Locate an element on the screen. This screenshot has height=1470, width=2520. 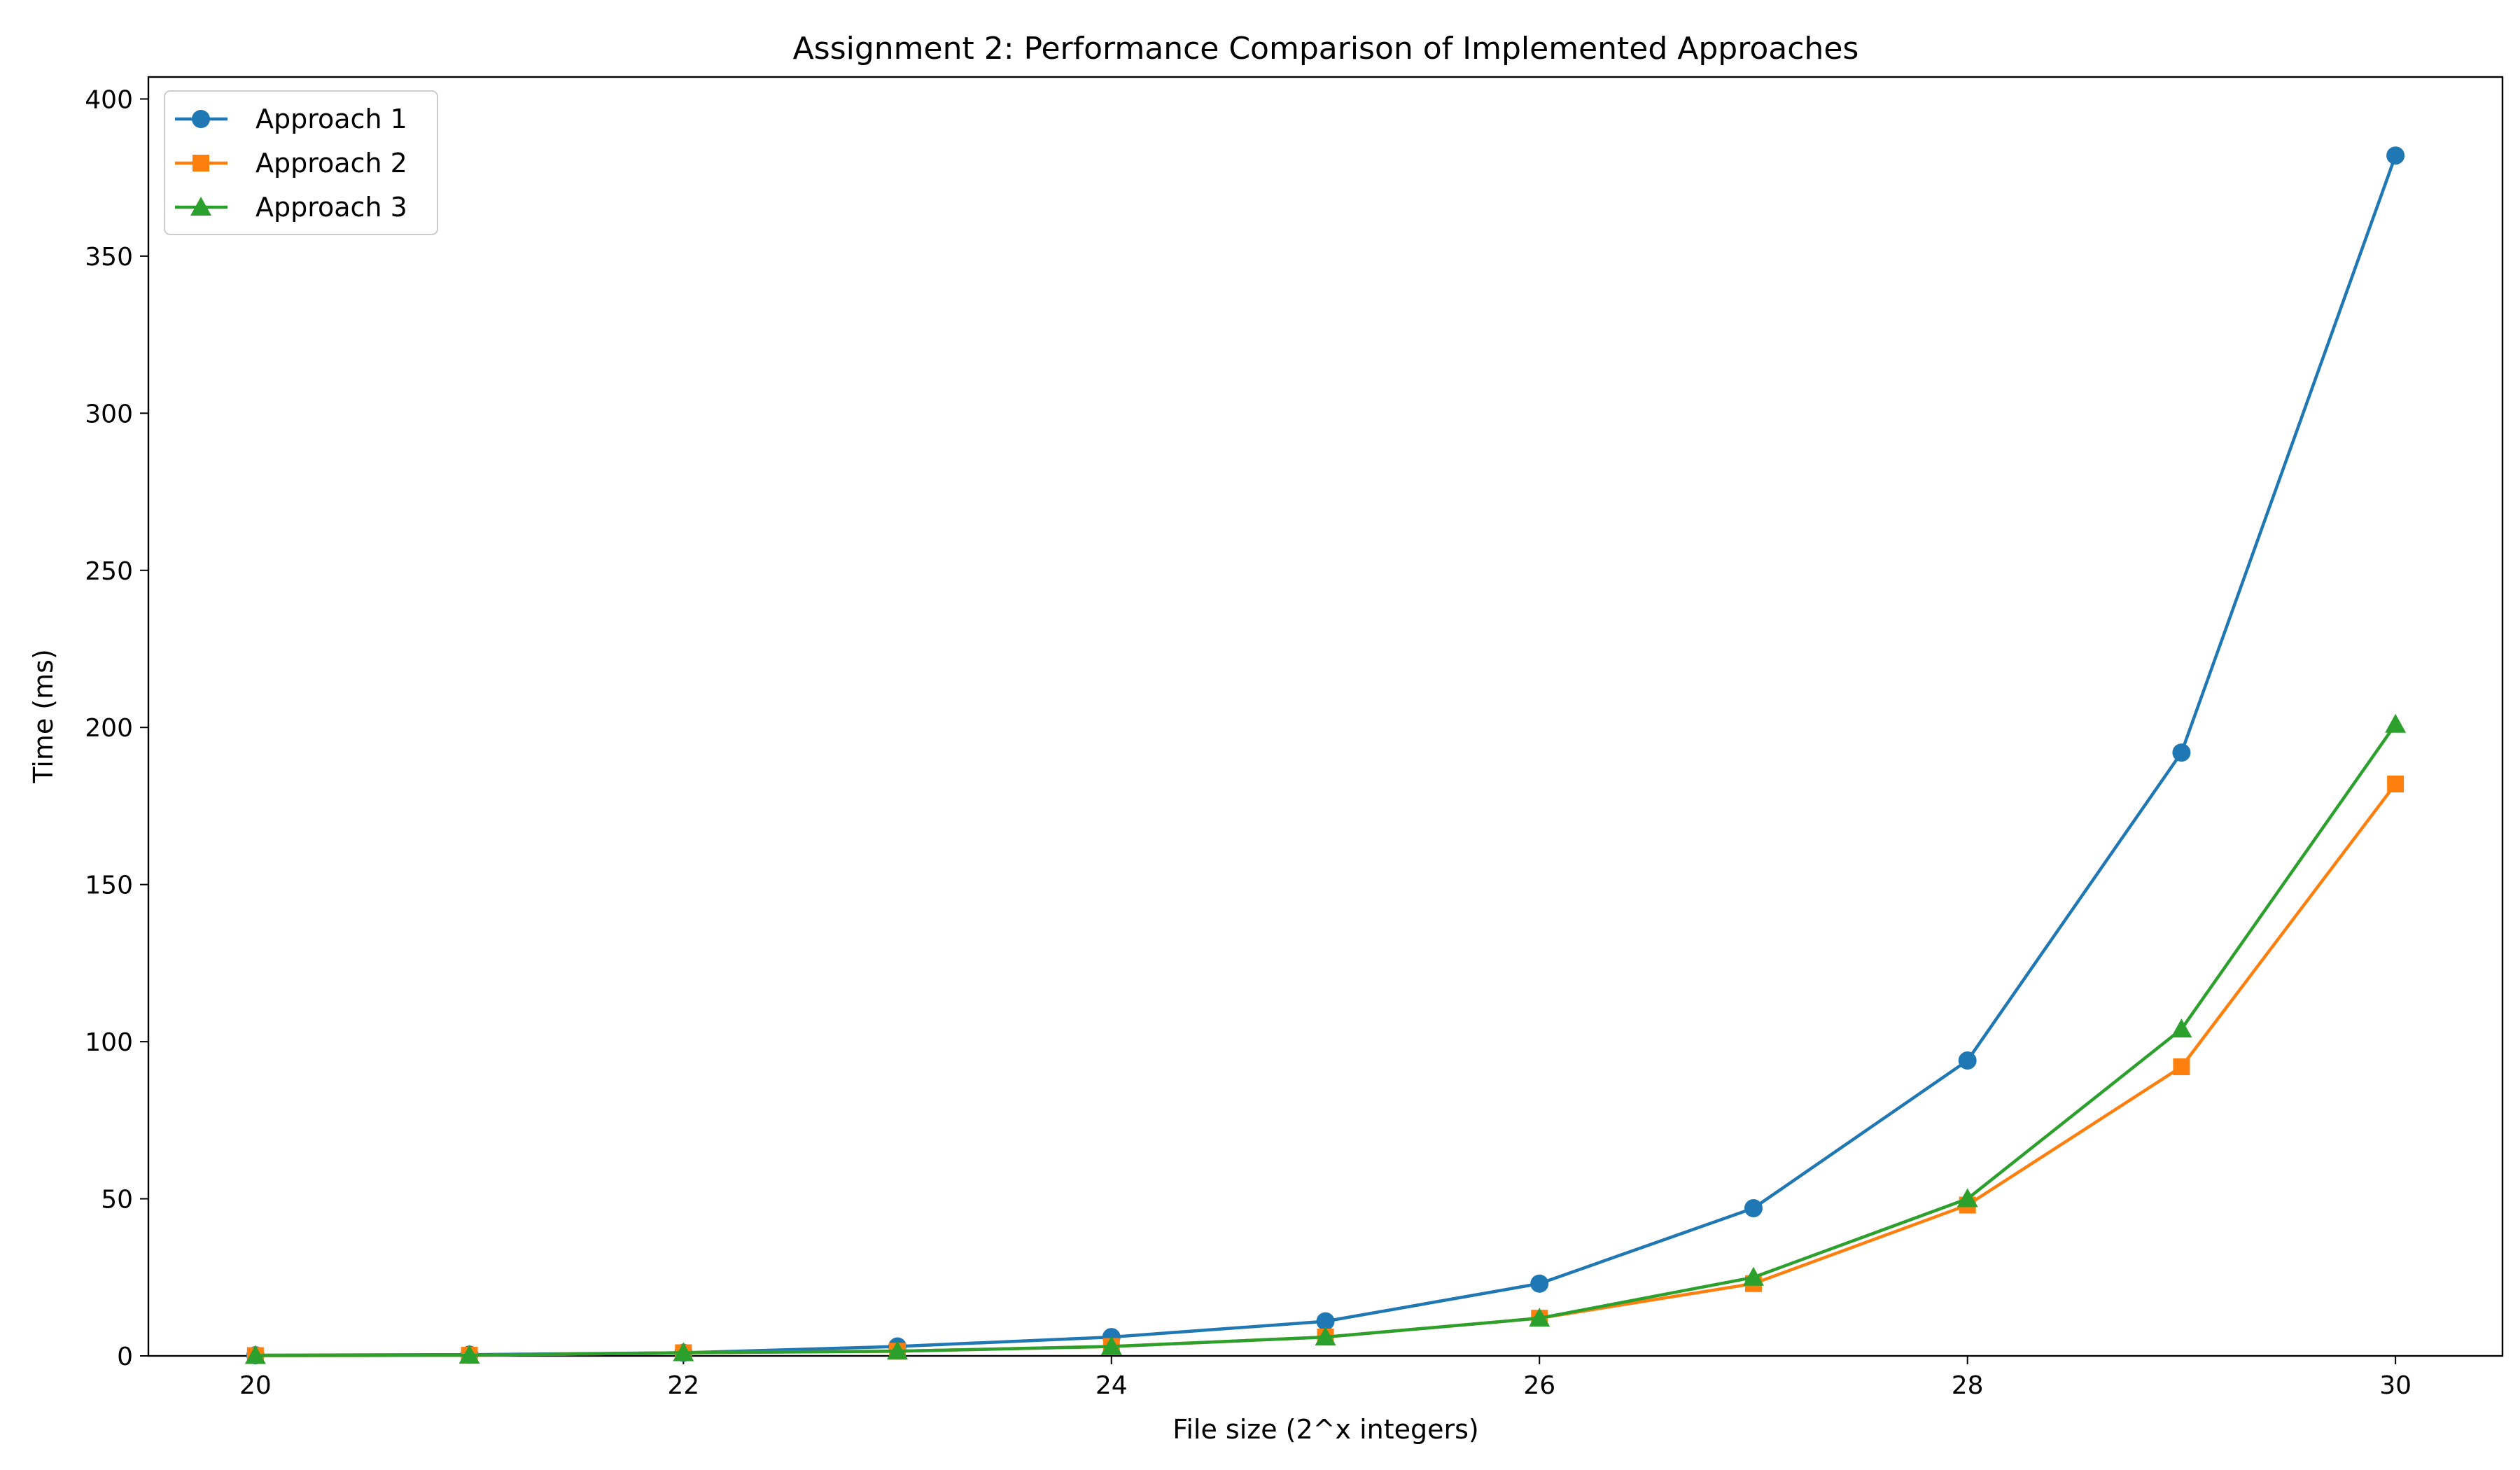
legend-box is located at coordinates (301, 162).